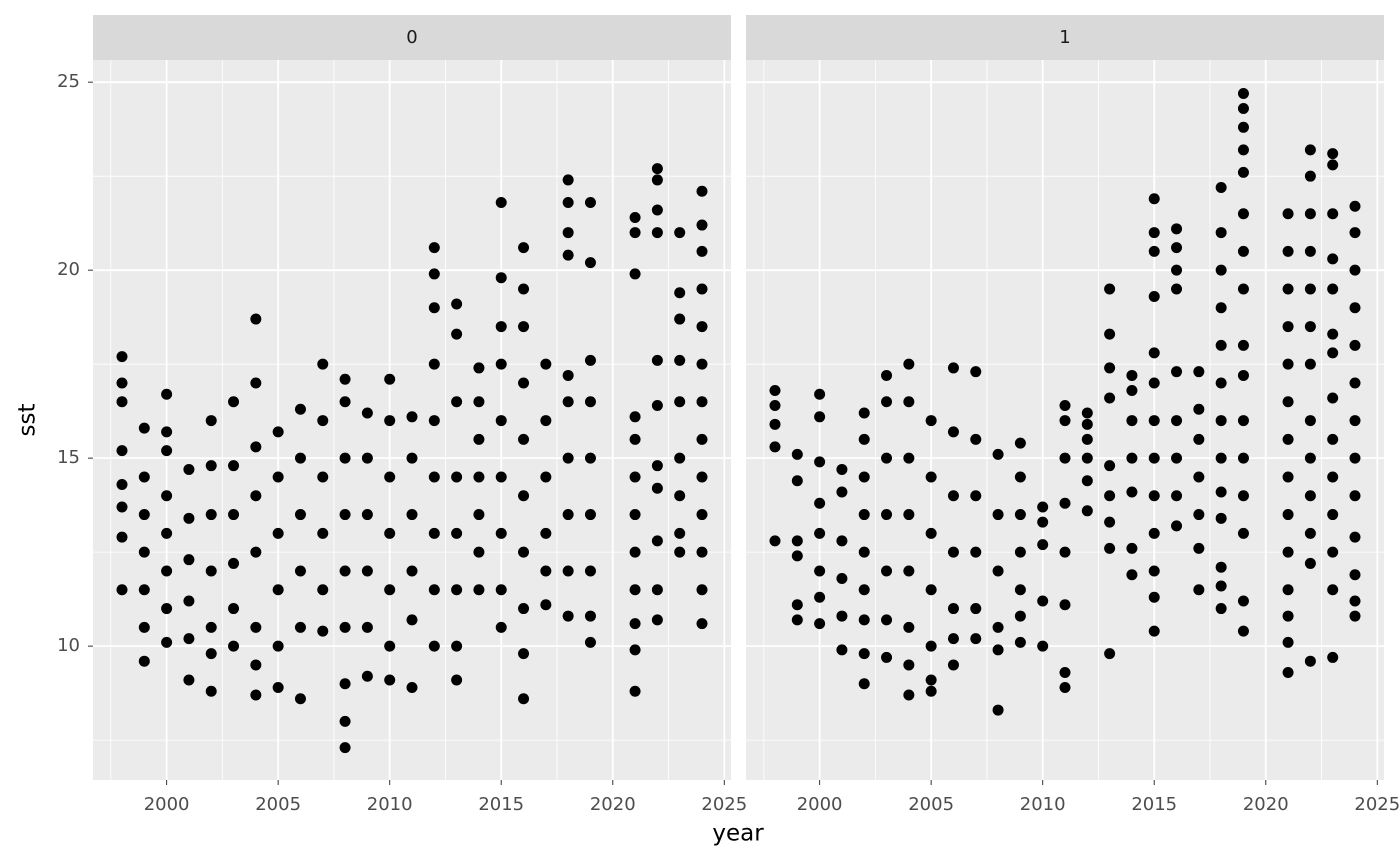 The image size is (1400, 865). Describe the element at coordinates (1065, 37) in the screenshot. I see `strip` at that location.